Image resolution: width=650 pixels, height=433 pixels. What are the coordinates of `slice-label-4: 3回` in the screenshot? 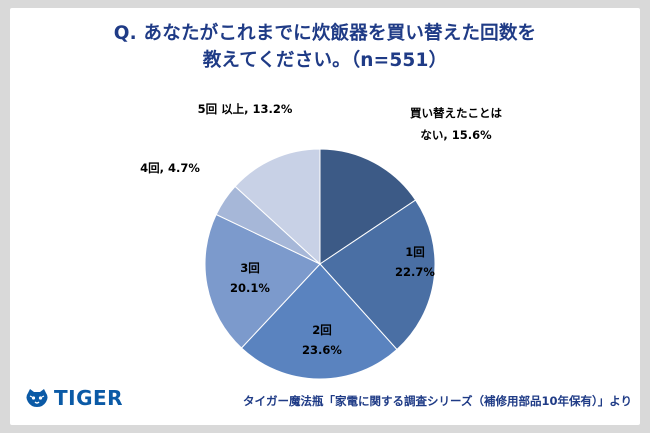 It's located at (250, 268).